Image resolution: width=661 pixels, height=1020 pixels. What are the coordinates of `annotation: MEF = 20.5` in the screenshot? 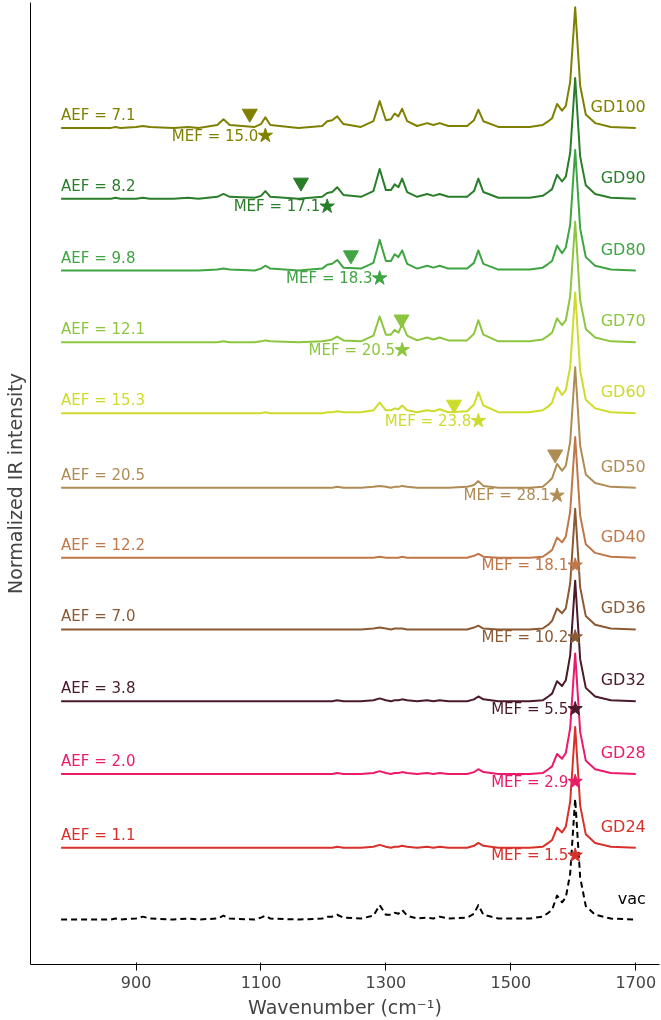 It's located at (352, 349).